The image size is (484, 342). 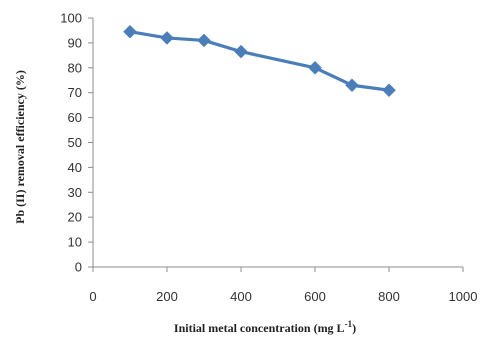 What do you see at coordinates (75, 42) in the screenshot?
I see `y-tick-label: 90` at bounding box center [75, 42].